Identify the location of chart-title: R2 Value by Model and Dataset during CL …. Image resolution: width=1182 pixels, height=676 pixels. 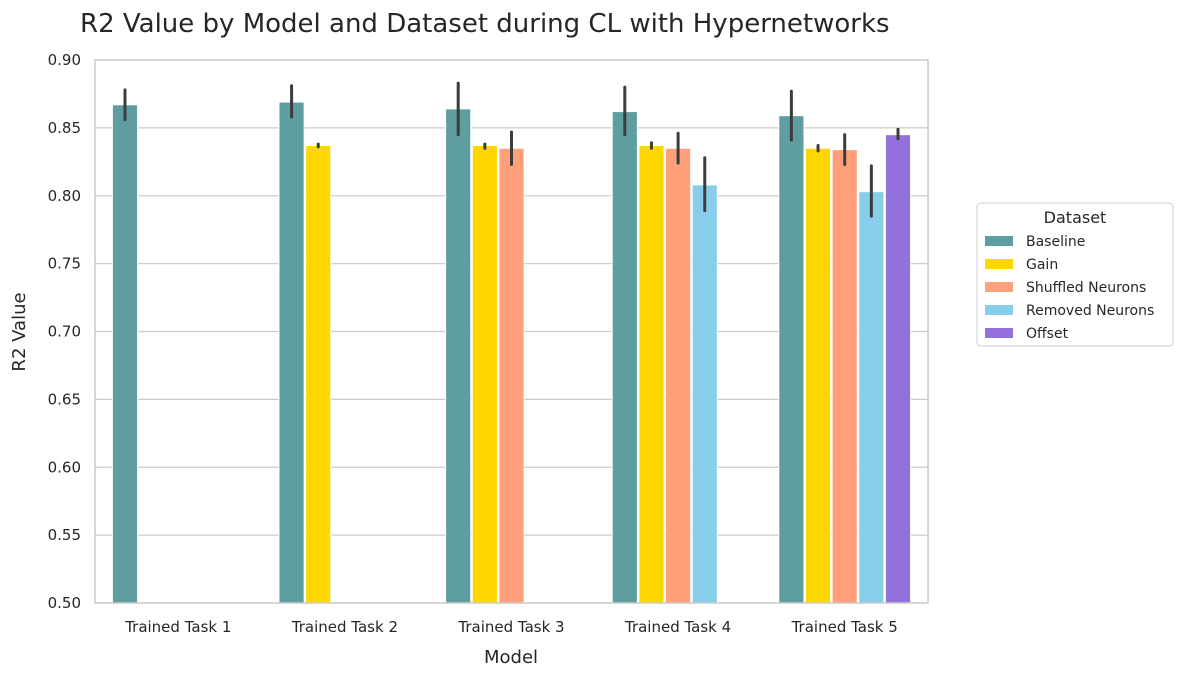
(485, 24).